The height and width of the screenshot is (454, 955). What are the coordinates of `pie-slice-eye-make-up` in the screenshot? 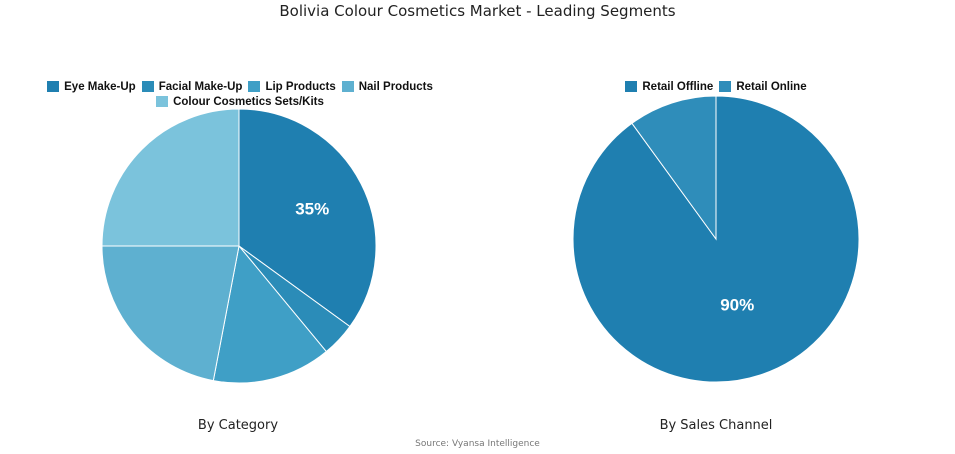 It's located at (307, 218).